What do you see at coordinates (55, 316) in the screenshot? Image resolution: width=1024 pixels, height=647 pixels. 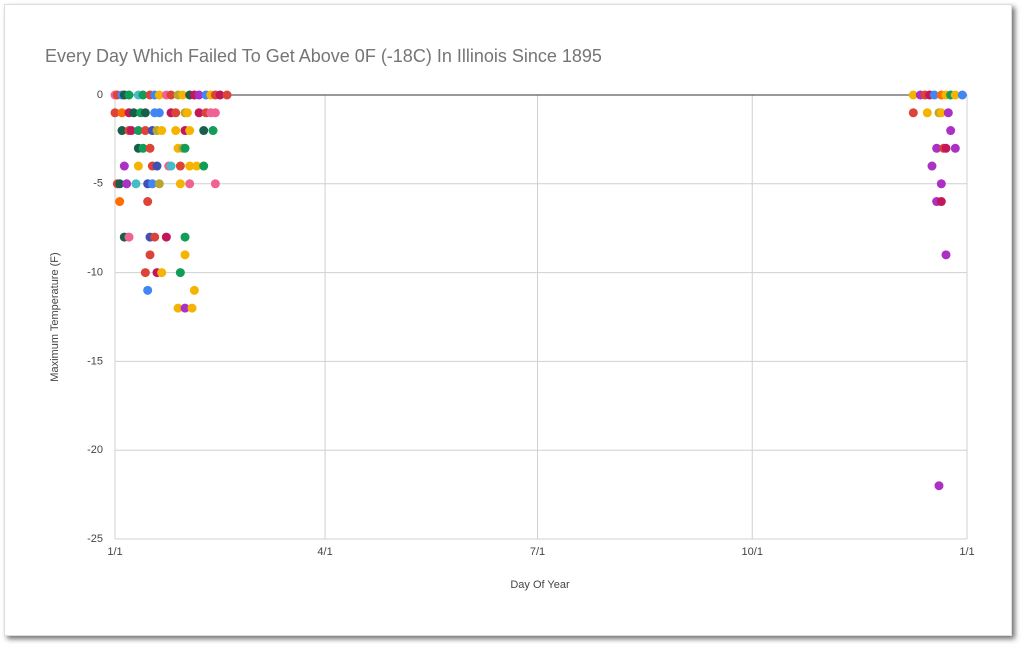 I see `y-axis-label: Maximum Temperature (F)` at bounding box center [55, 316].